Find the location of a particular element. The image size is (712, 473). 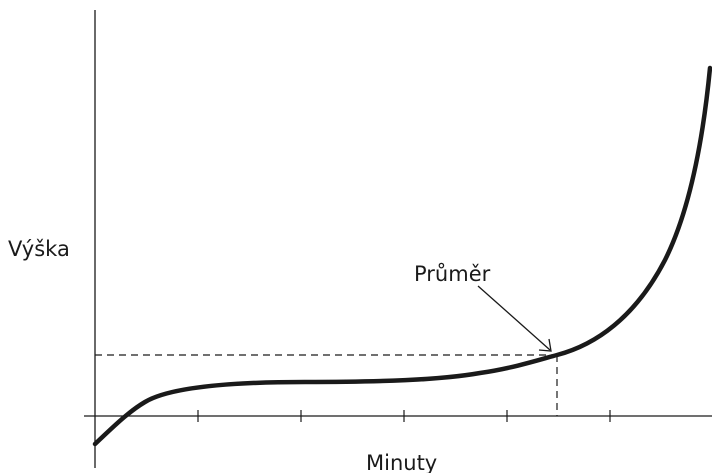

annotation-arrow-shaft is located at coordinates (514, 318).